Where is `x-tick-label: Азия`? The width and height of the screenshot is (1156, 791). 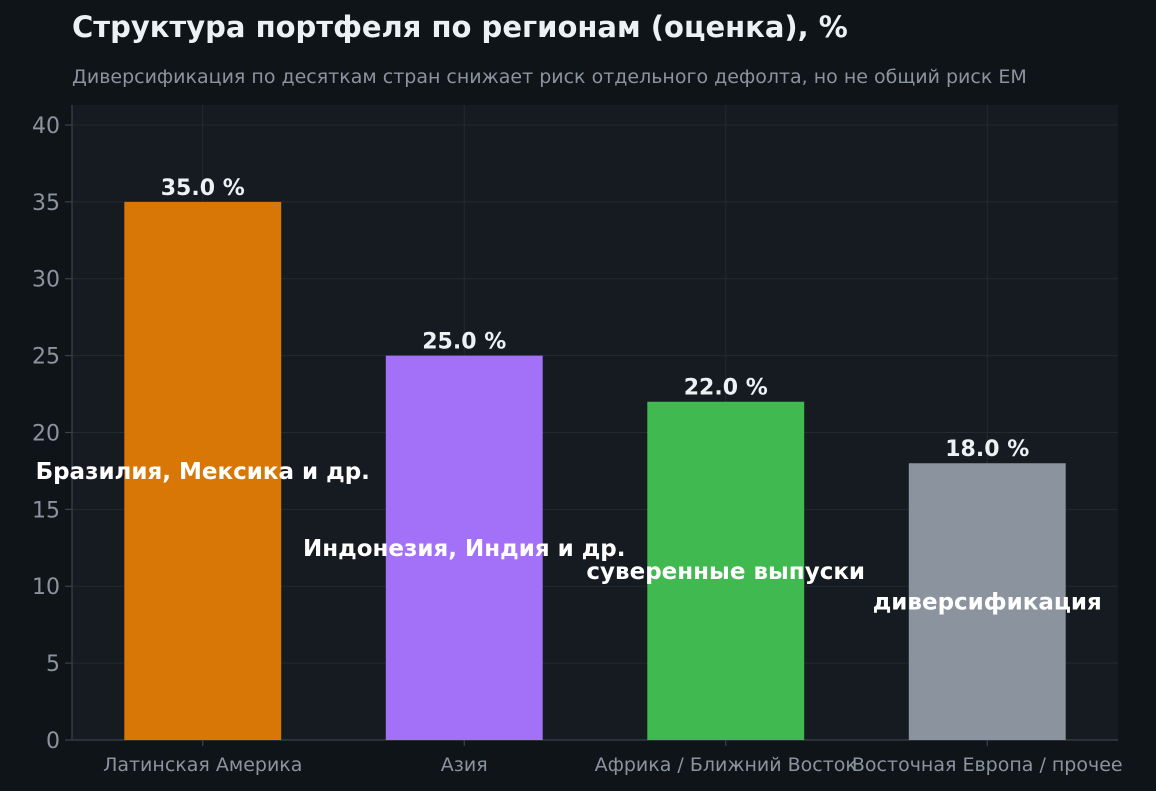
x-tick-label: Азия is located at coordinates (464, 765).